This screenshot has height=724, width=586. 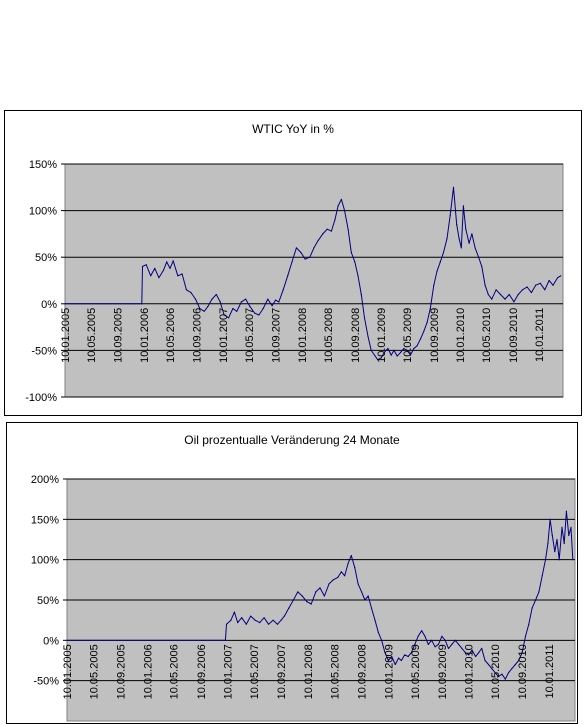 I want to click on x-tick-label: 10.05.2009, so click(x=408, y=335).